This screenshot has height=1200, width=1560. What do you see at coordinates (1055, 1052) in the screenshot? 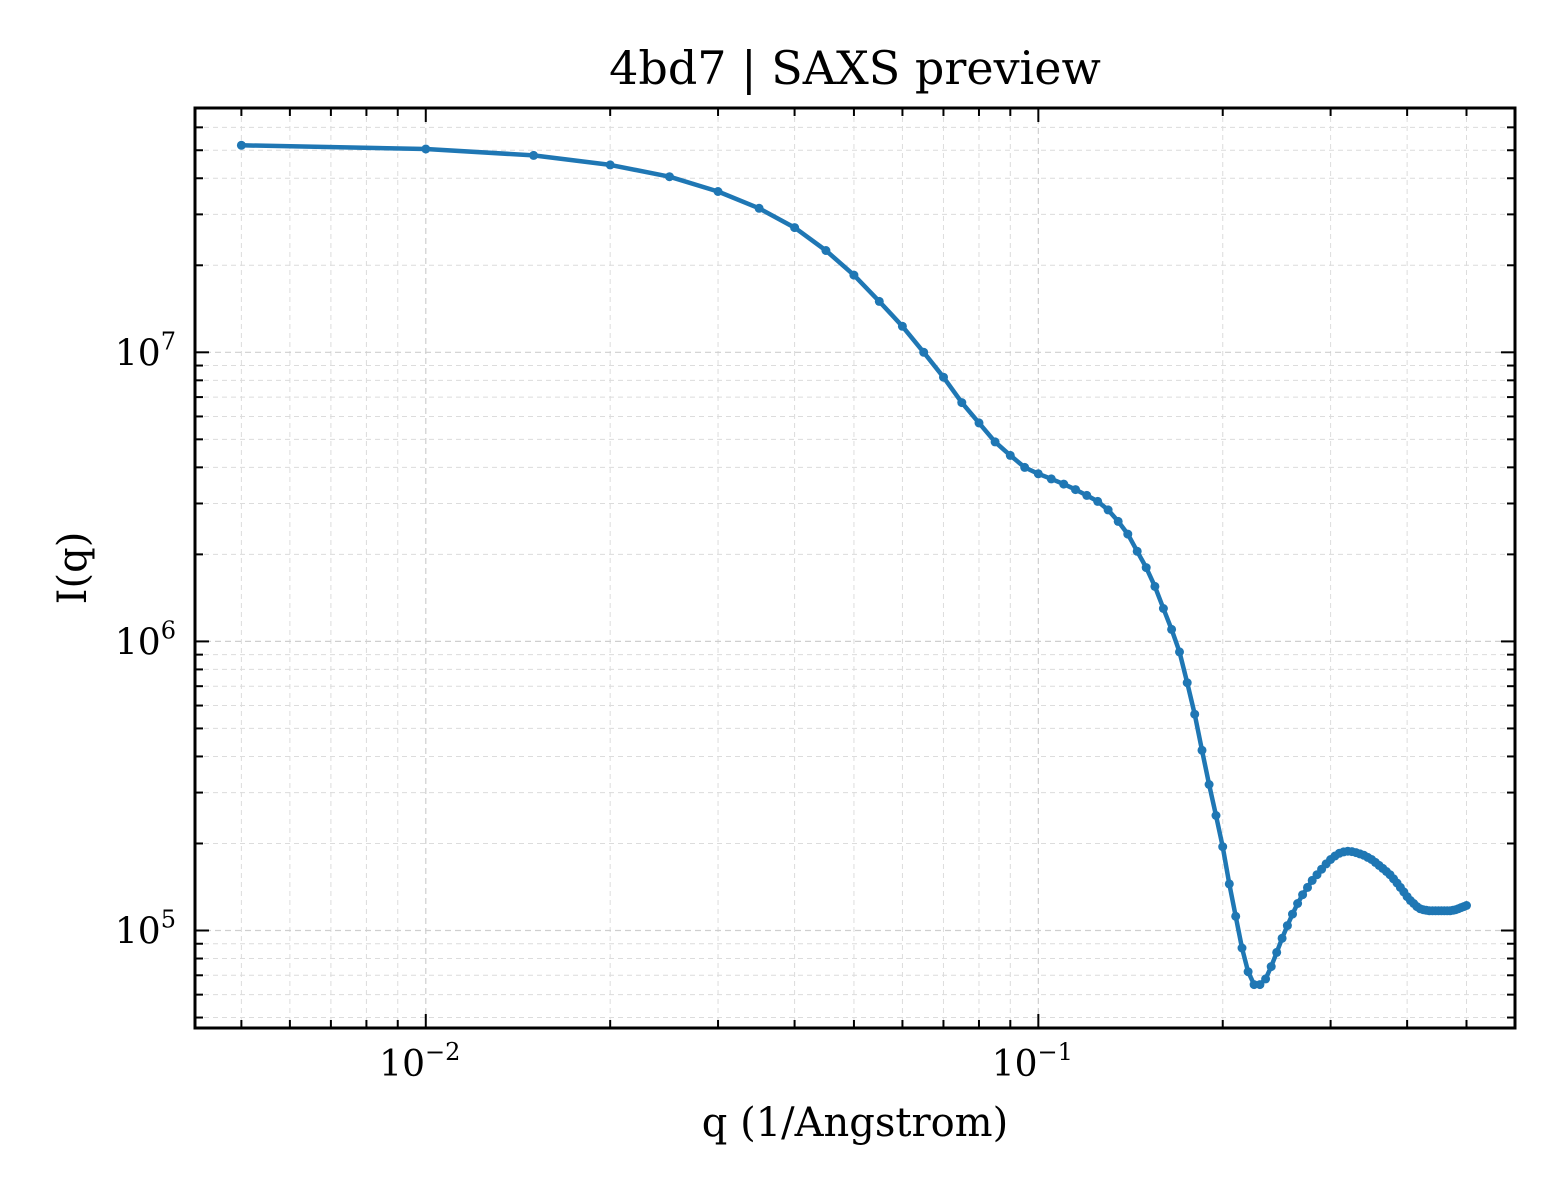
I see `x-tick-exp: −1` at bounding box center [1055, 1052].